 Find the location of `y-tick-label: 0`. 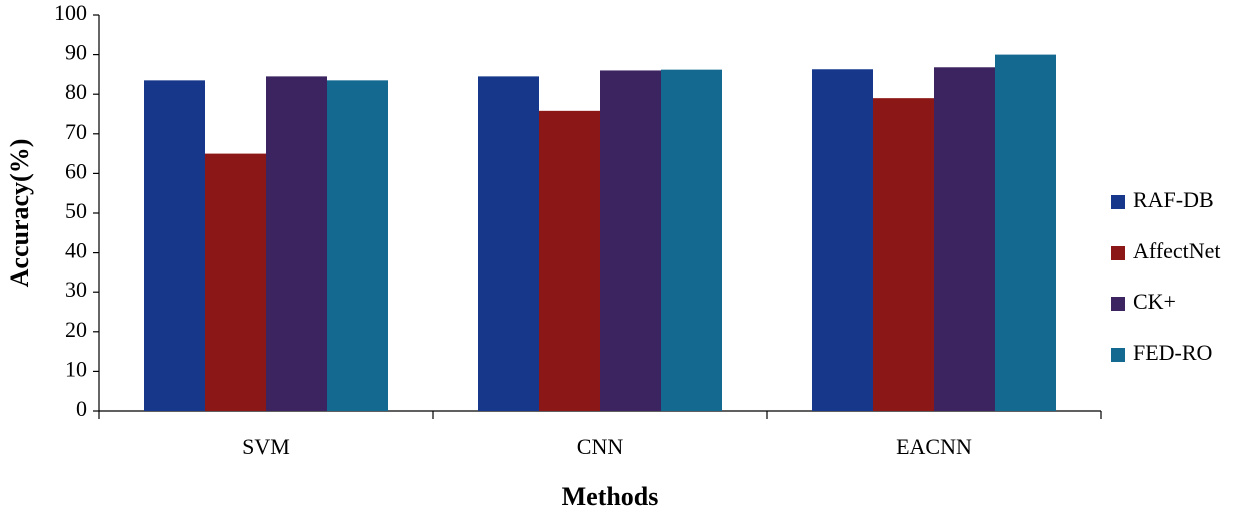

y-tick-label: 0 is located at coordinates (81, 408).